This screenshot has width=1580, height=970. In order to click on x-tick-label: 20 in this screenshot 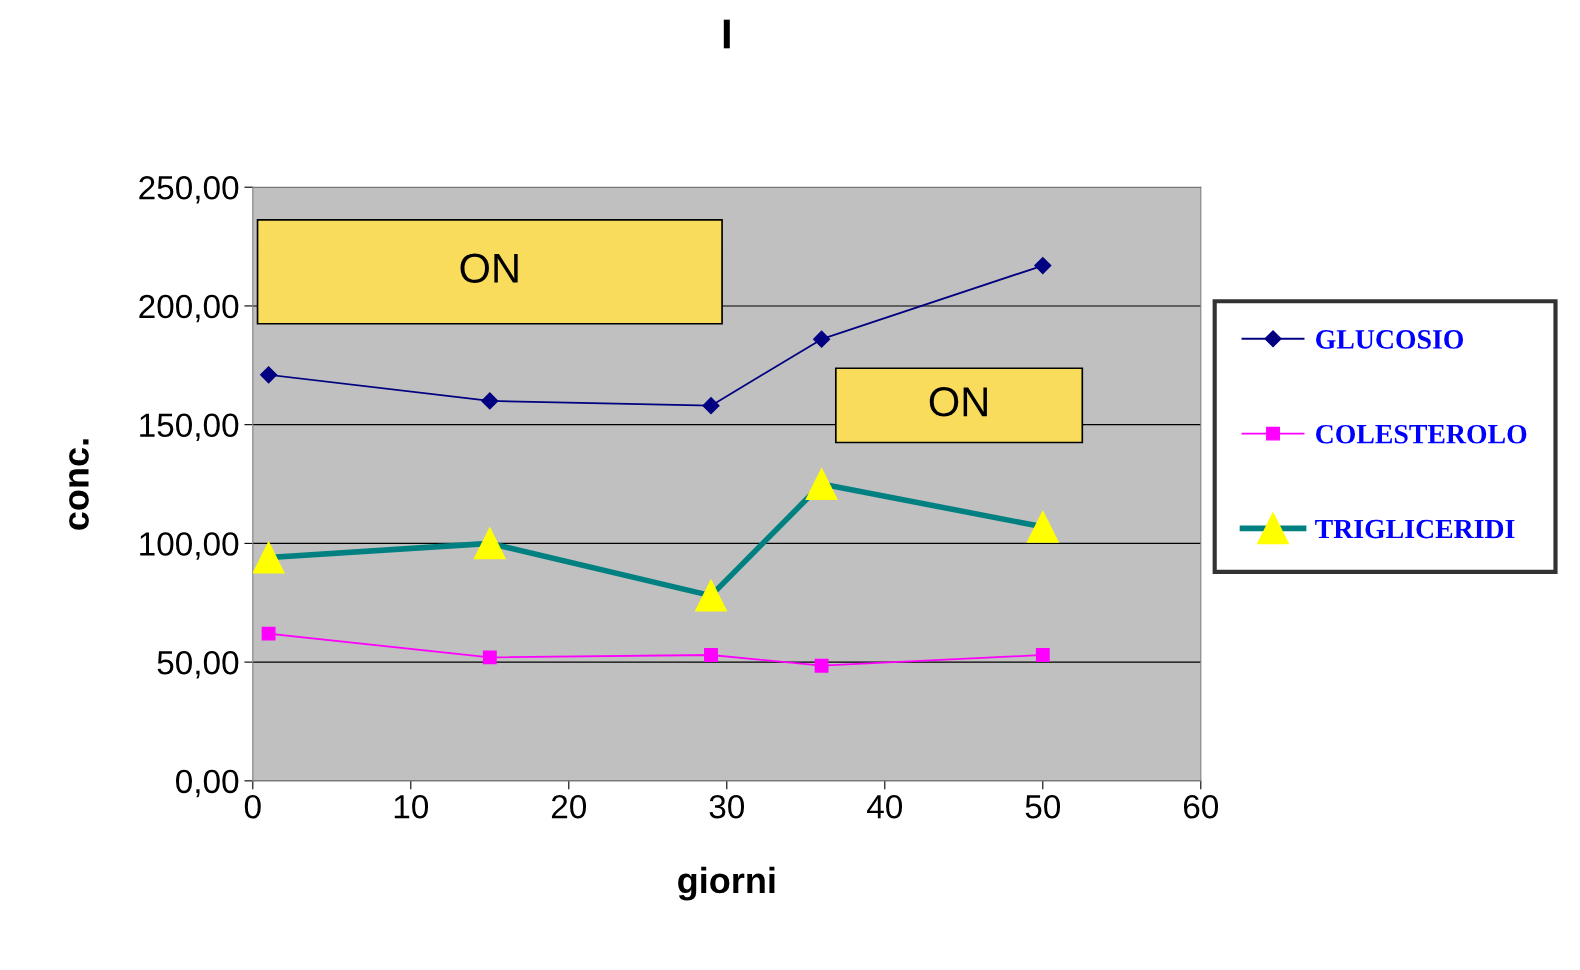, I will do `click(569, 806)`.